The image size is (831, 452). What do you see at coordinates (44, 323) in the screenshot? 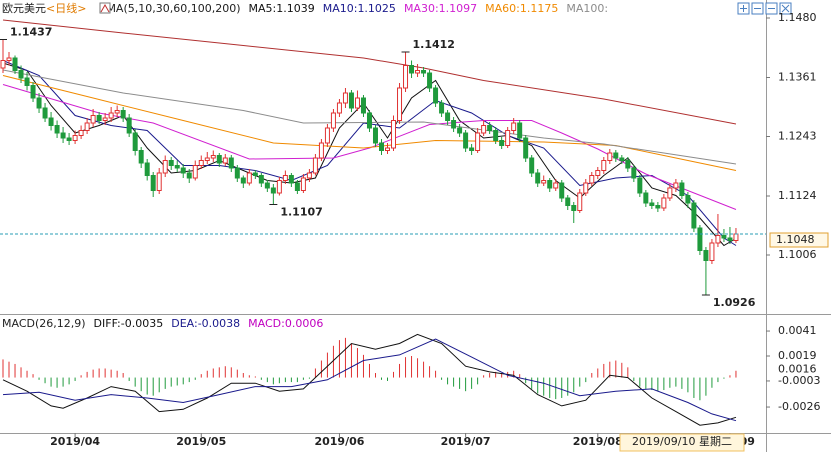
I see `macd-title: MACD(26,12,9)` at bounding box center [44, 323].